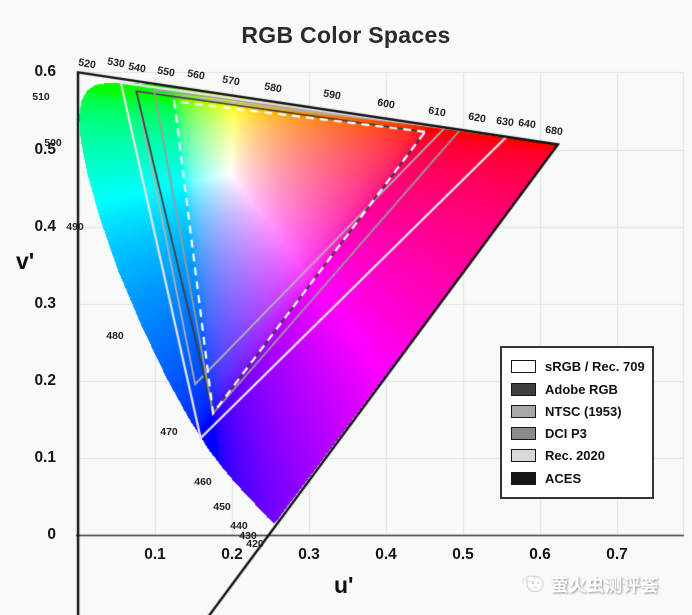 The width and height of the screenshot is (692, 615). What do you see at coordinates (505, 122) in the screenshot?
I see `wavelength-label-630: 630` at bounding box center [505, 122].